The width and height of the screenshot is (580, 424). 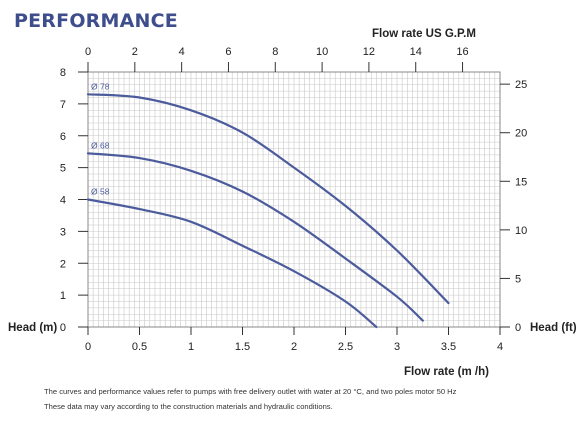 What do you see at coordinates (191, 347) in the screenshot?
I see `x-tick-label: 1` at bounding box center [191, 347].